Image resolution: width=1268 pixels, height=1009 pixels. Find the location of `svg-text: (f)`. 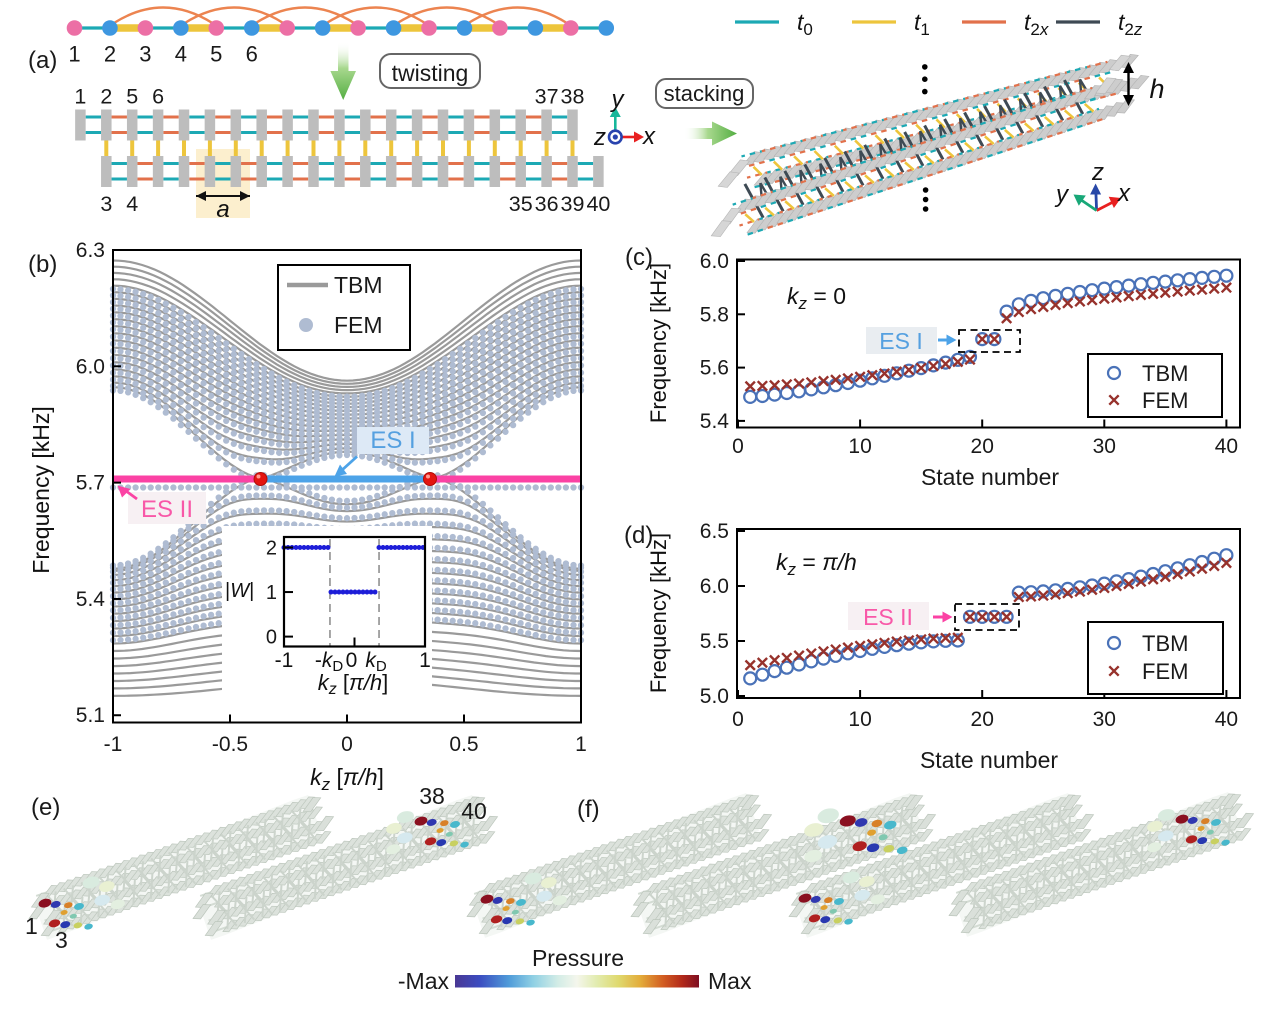

svg-text: (f) is located at coordinates (588, 809).